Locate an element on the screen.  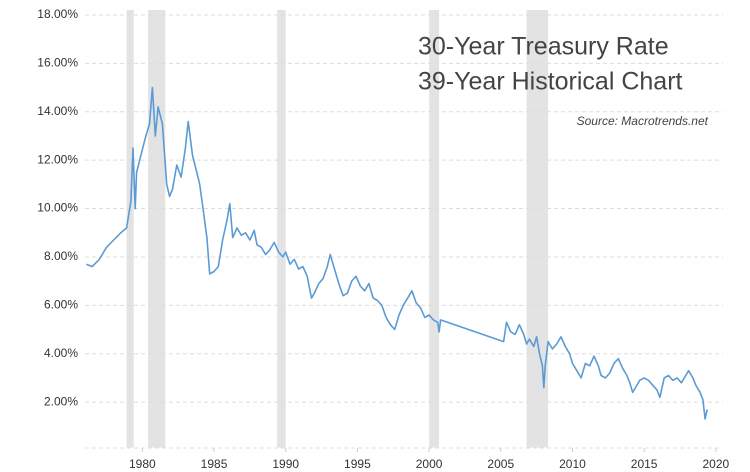
x-tick-label: 1985 is located at coordinates (214, 464).